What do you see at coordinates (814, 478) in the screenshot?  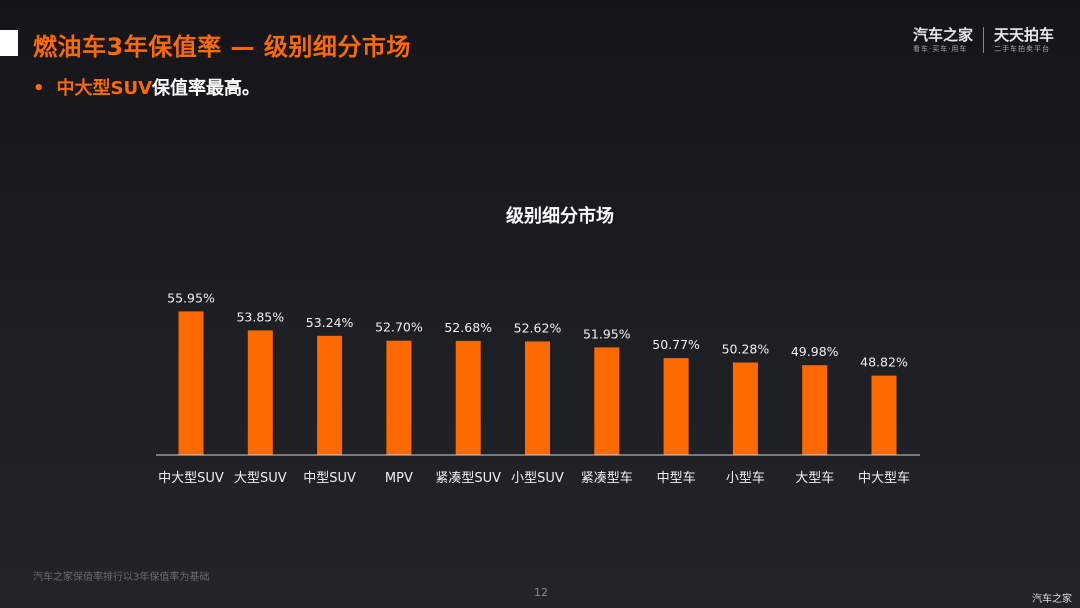 I see `category-label: 大型车` at bounding box center [814, 478].